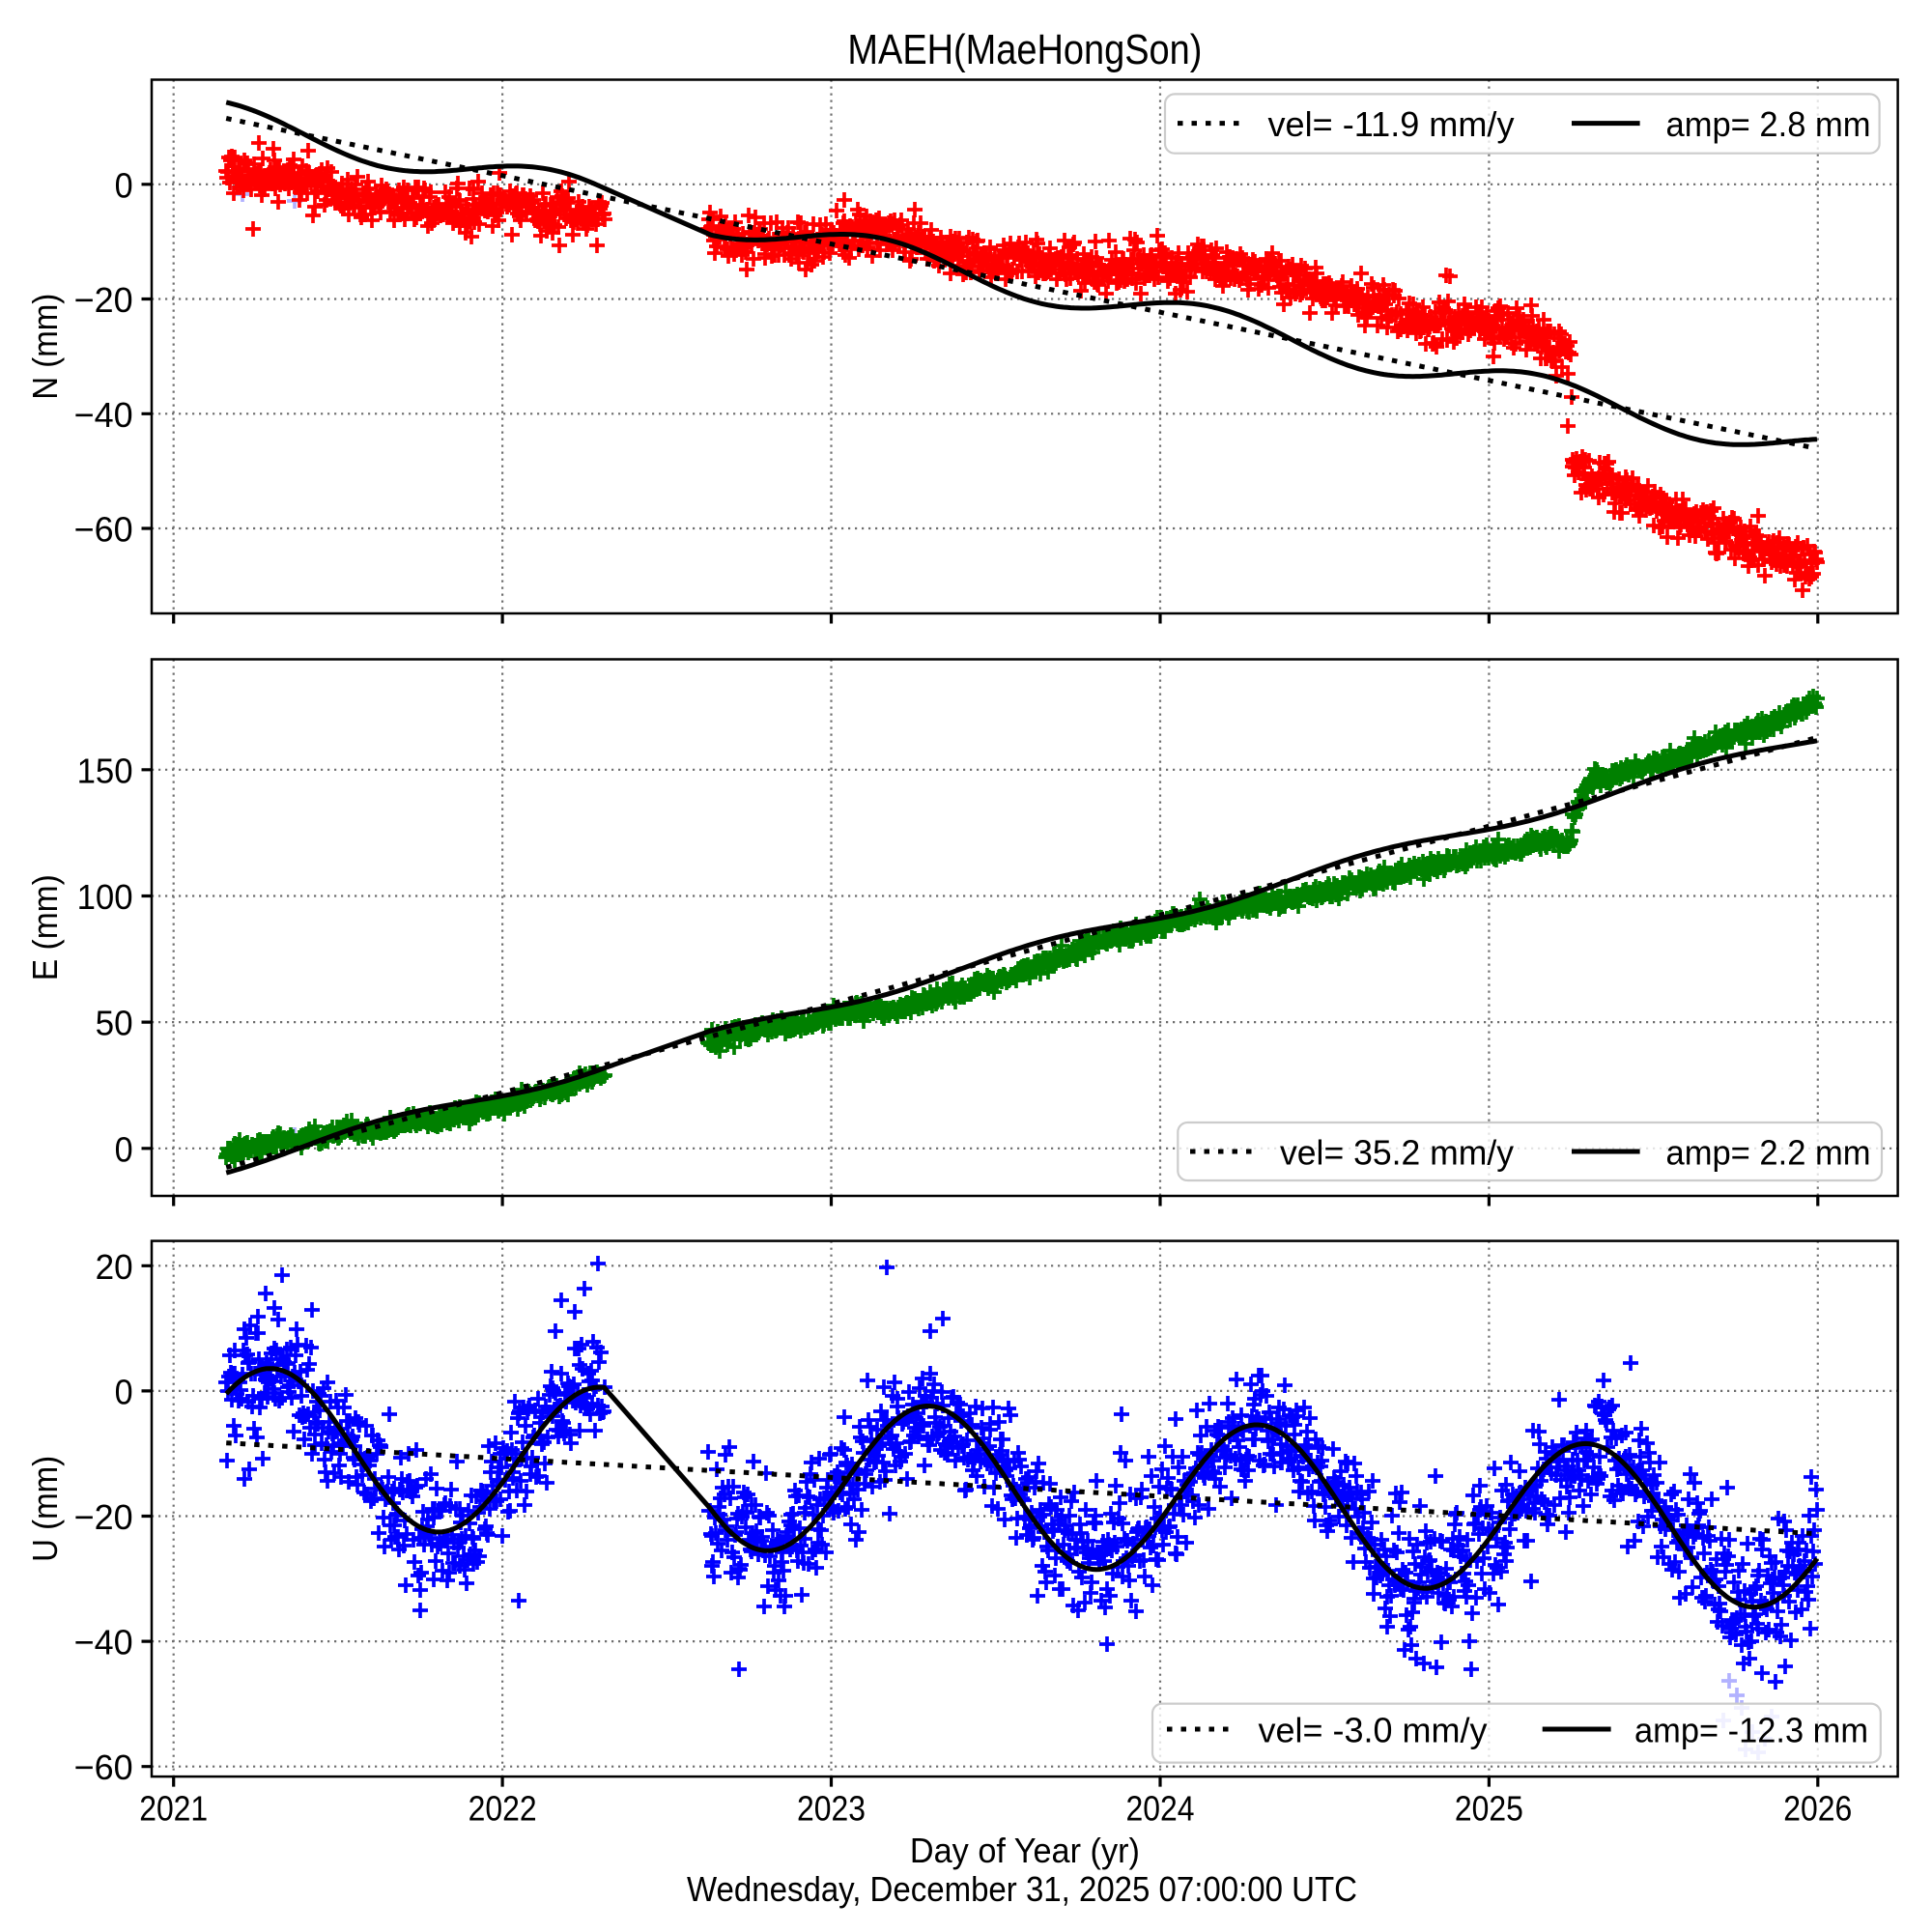  Describe the element at coordinates (45, 347) in the screenshot. I see `svg-text: N (mm)` at that location.